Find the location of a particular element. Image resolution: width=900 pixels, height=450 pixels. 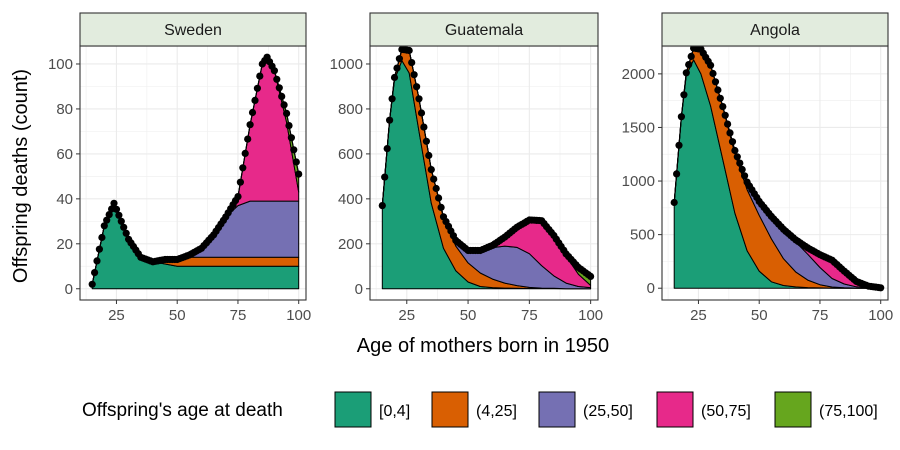

facet-strip-label: Sweden is located at coordinates (193, 30).